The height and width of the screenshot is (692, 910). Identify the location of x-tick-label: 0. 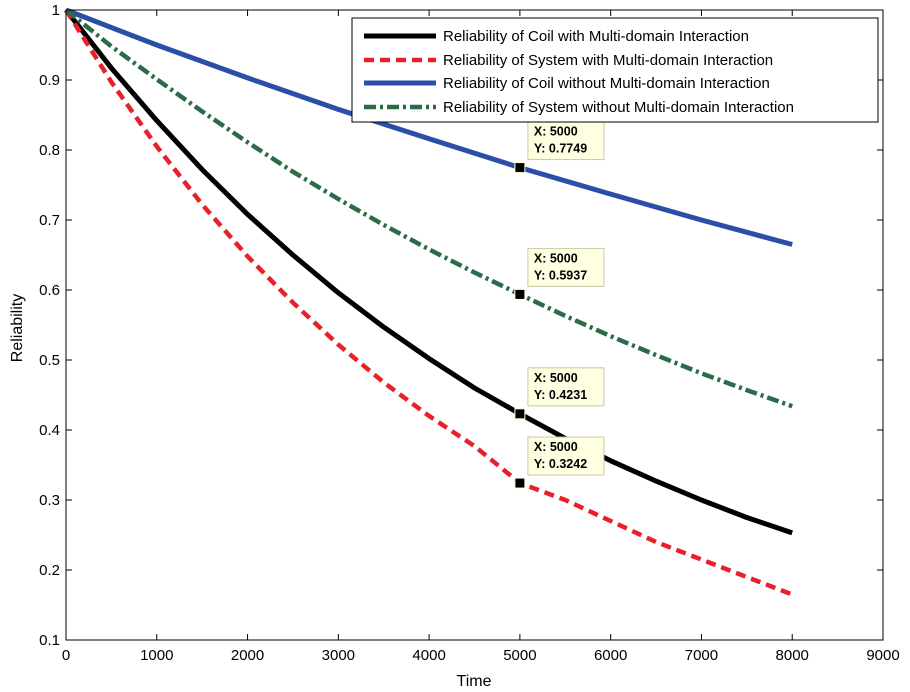
(66, 655).